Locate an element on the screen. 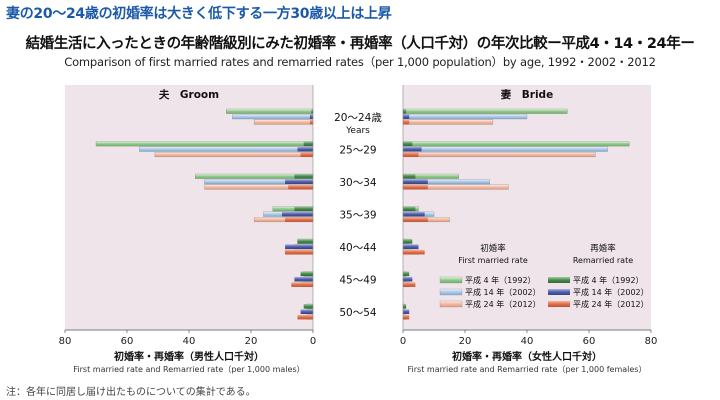 Image resolution: width=720 pixels, height=400 pixels. age-category-label-6: 50～54 is located at coordinates (358, 313).